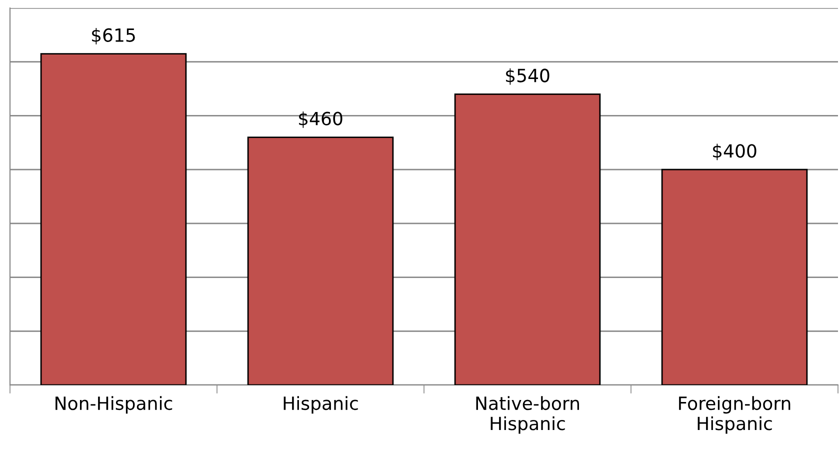 Image resolution: width=840 pixels, height=464 pixels. I want to click on data-label: $615, so click(113, 36).